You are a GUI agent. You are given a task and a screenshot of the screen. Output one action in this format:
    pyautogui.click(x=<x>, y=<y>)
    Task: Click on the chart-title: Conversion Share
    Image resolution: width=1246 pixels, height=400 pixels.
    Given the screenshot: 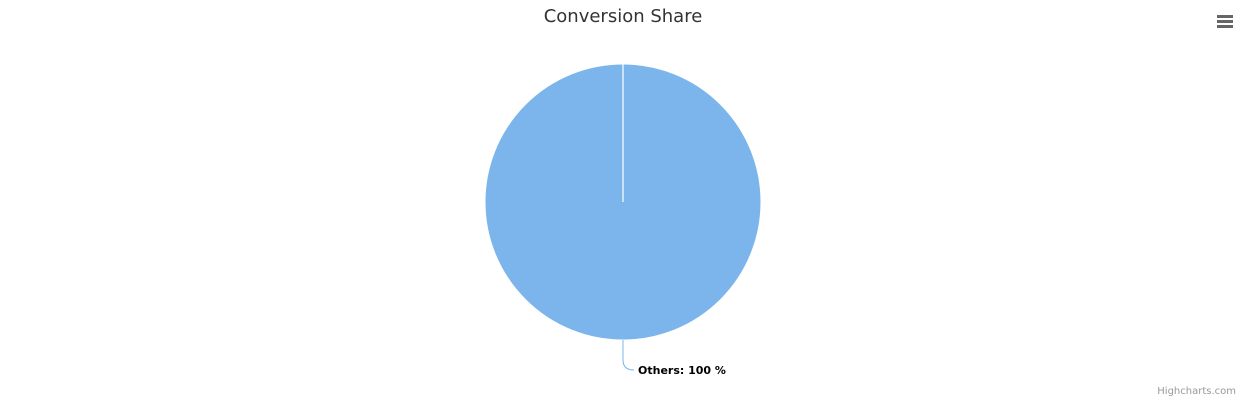 What is the action you would take?
    pyautogui.click(x=623, y=16)
    